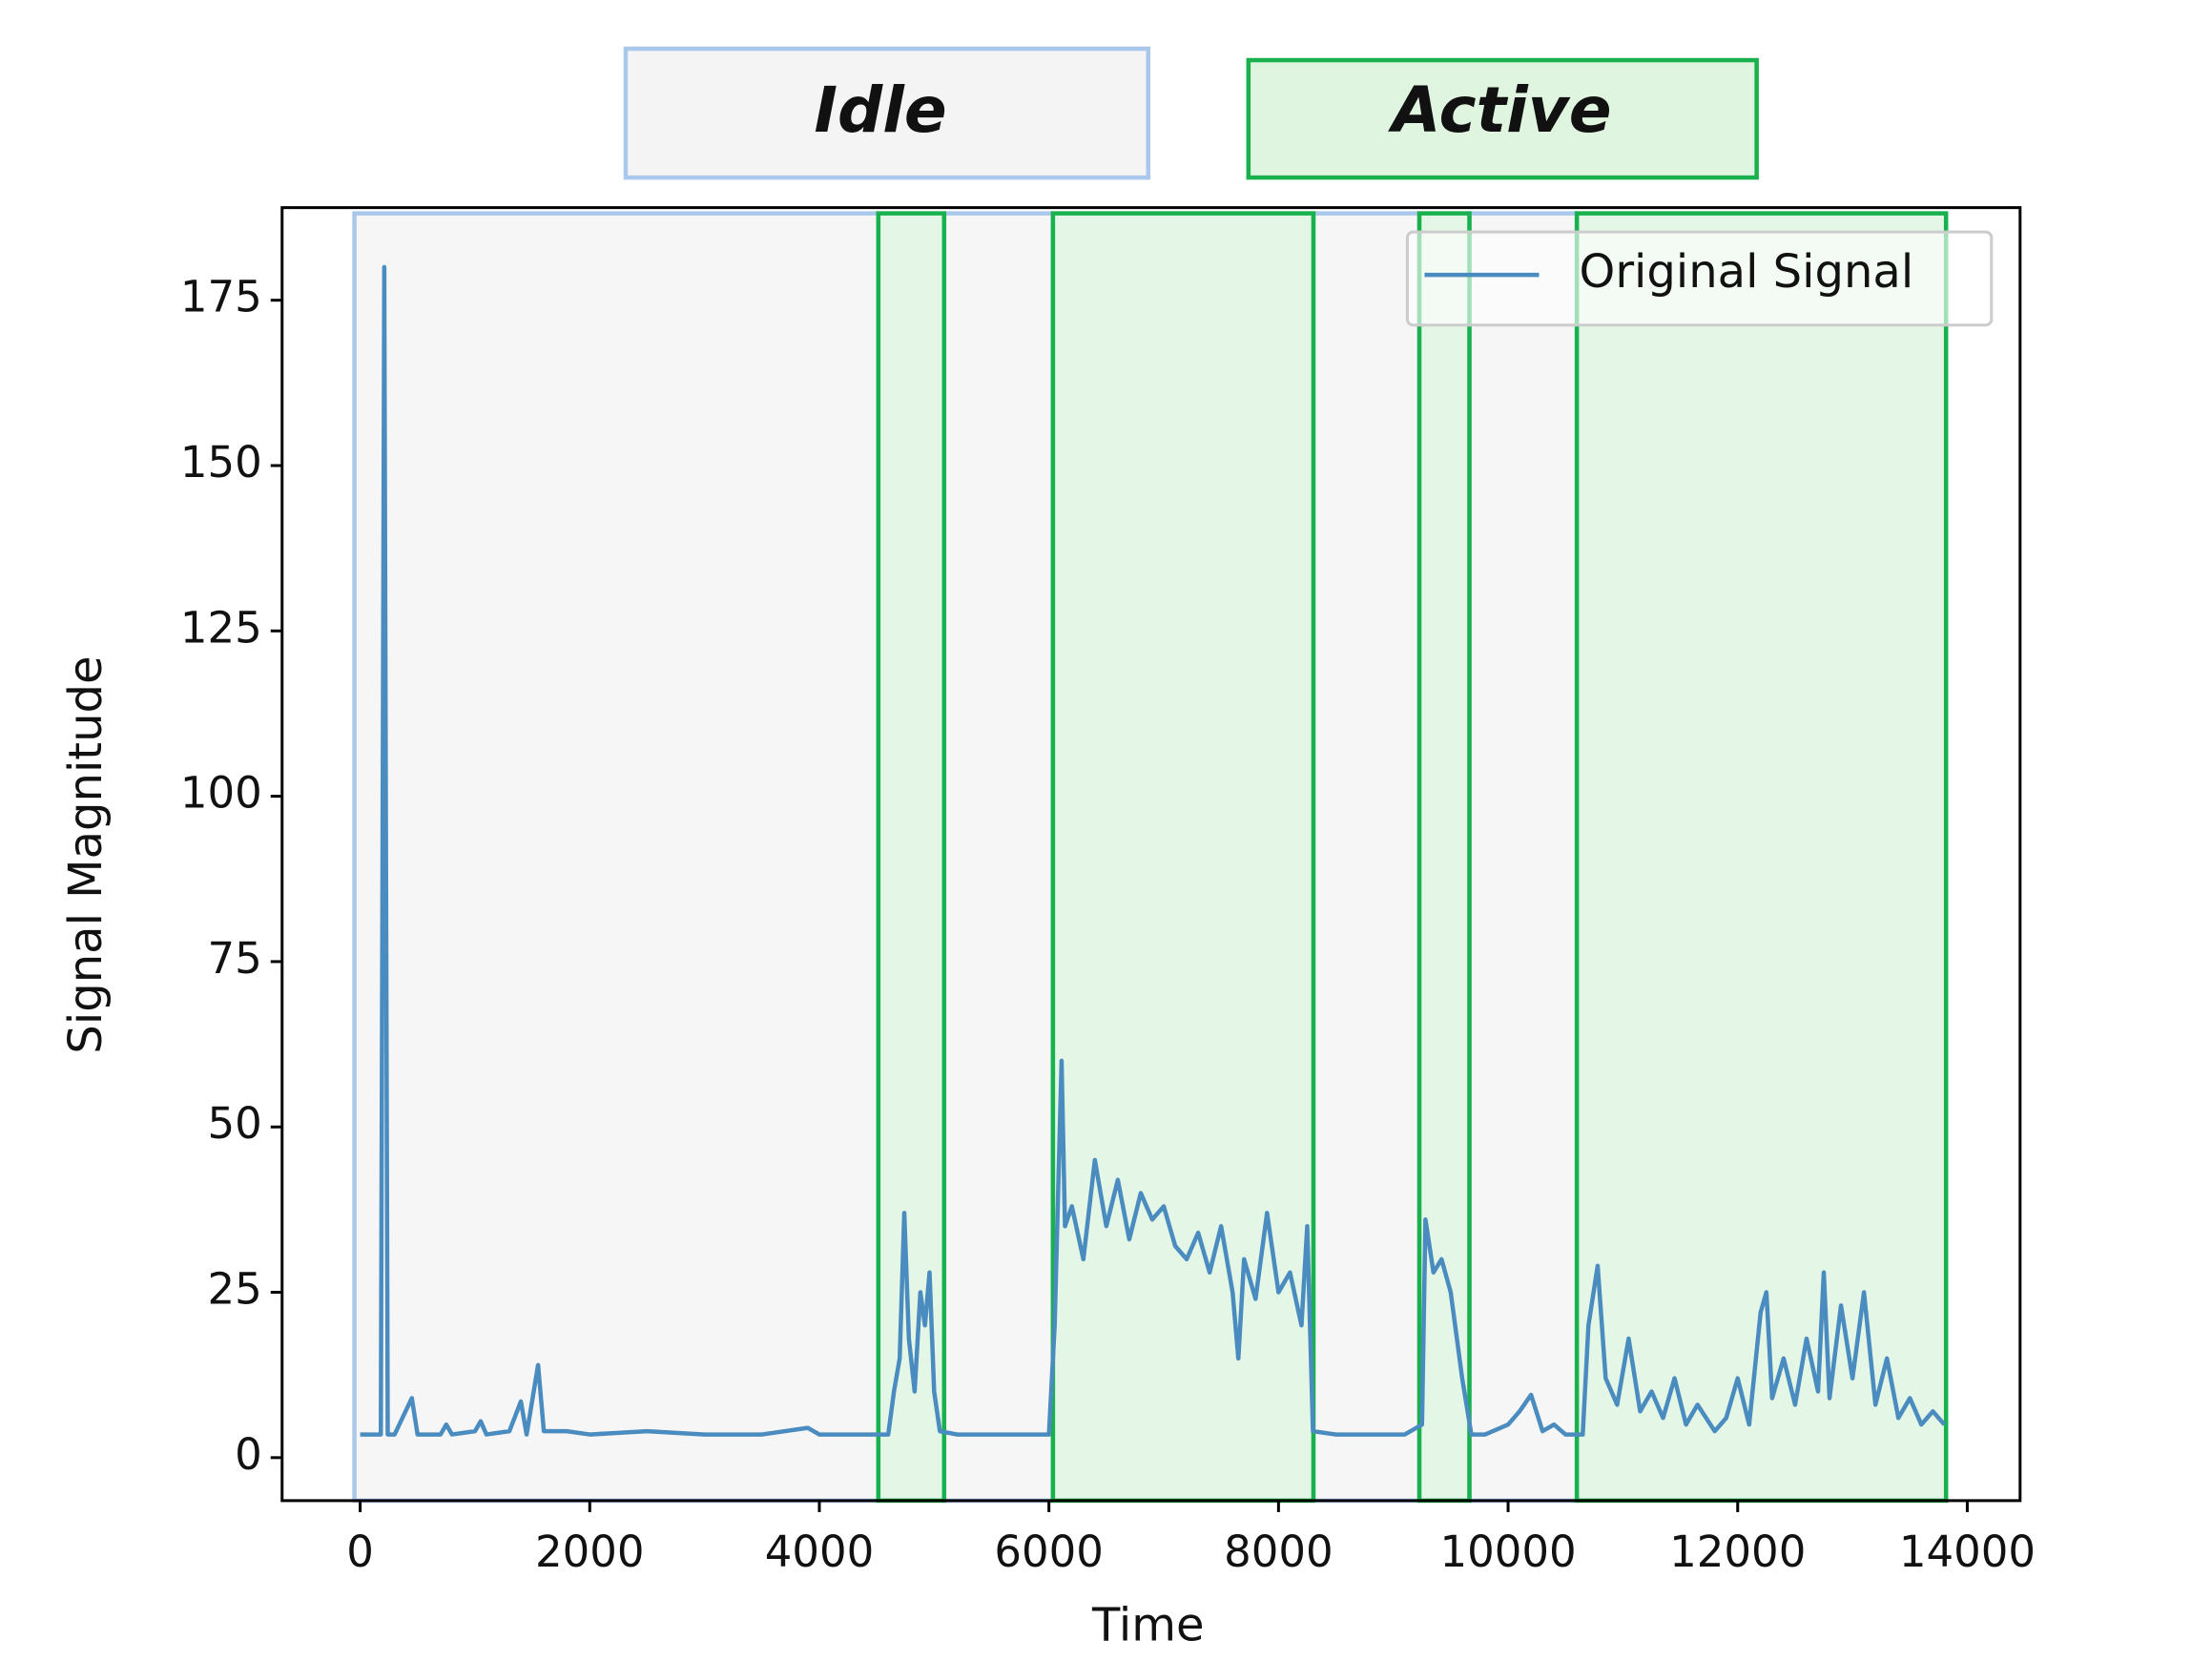 The height and width of the screenshot is (1661, 2212). What do you see at coordinates (221, 793) in the screenshot?
I see `y-tick-label: 100` at bounding box center [221, 793].